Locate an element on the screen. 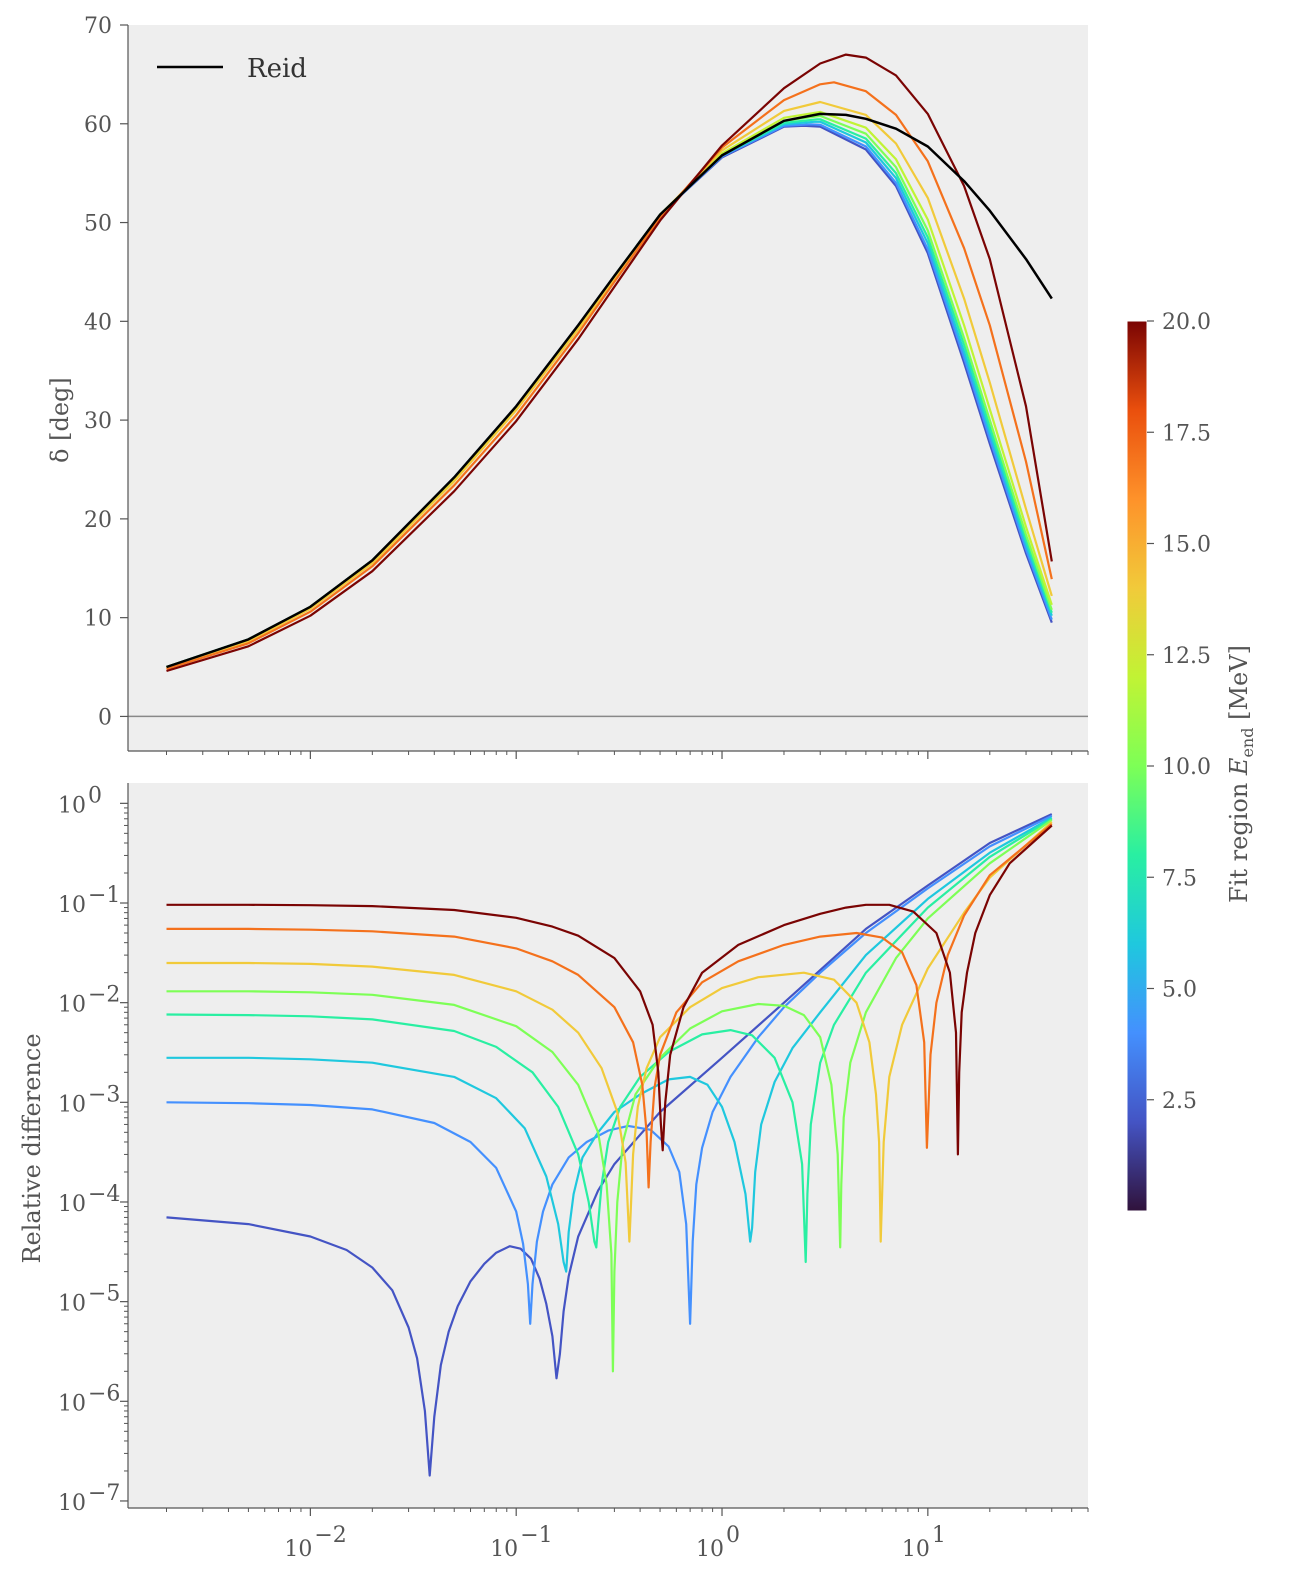  top-y-axis-label: δ [deg] is located at coordinates (60, 420).